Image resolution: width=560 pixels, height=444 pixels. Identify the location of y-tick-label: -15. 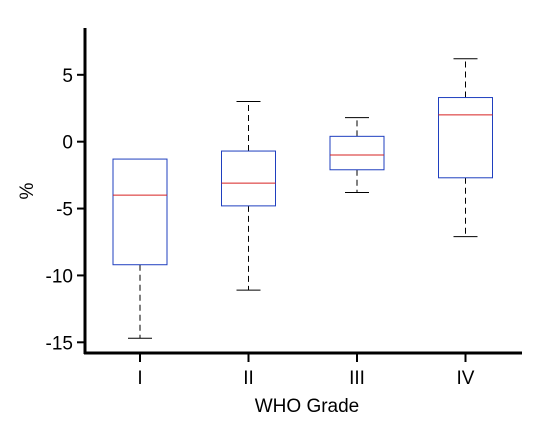
(59, 343).